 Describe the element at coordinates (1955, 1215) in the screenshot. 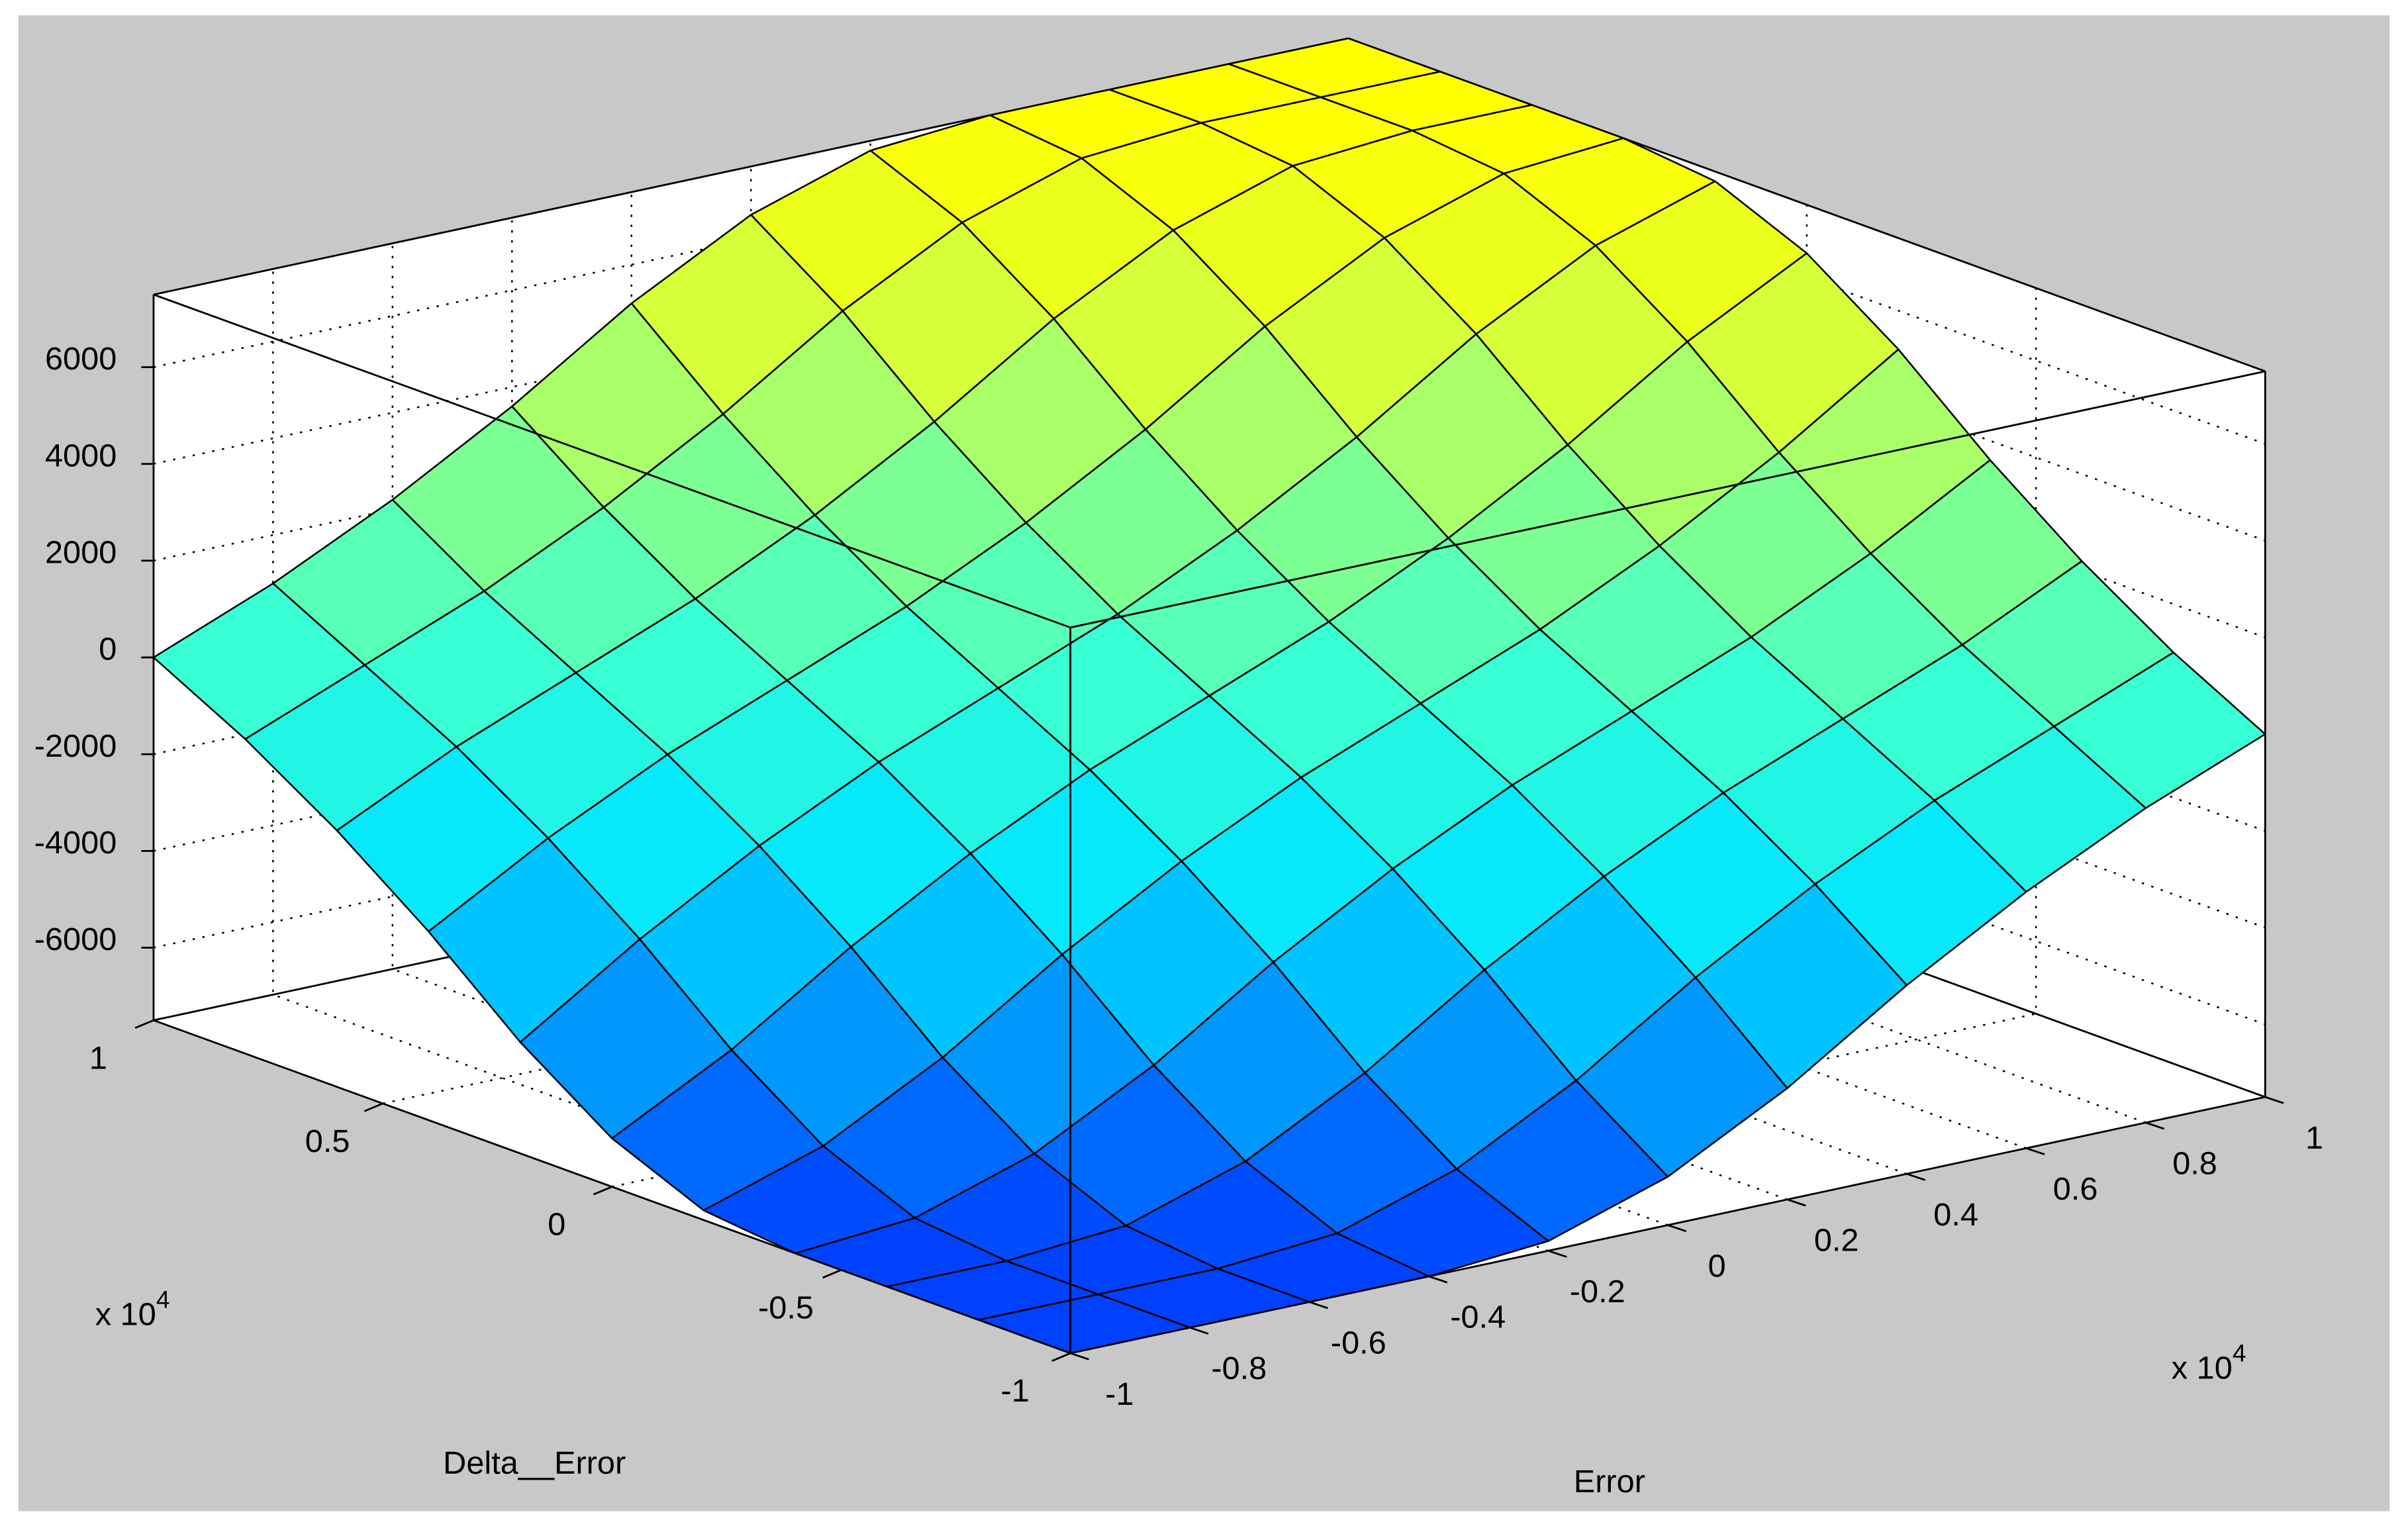

I see `x-tick-label: 0.4` at that location.